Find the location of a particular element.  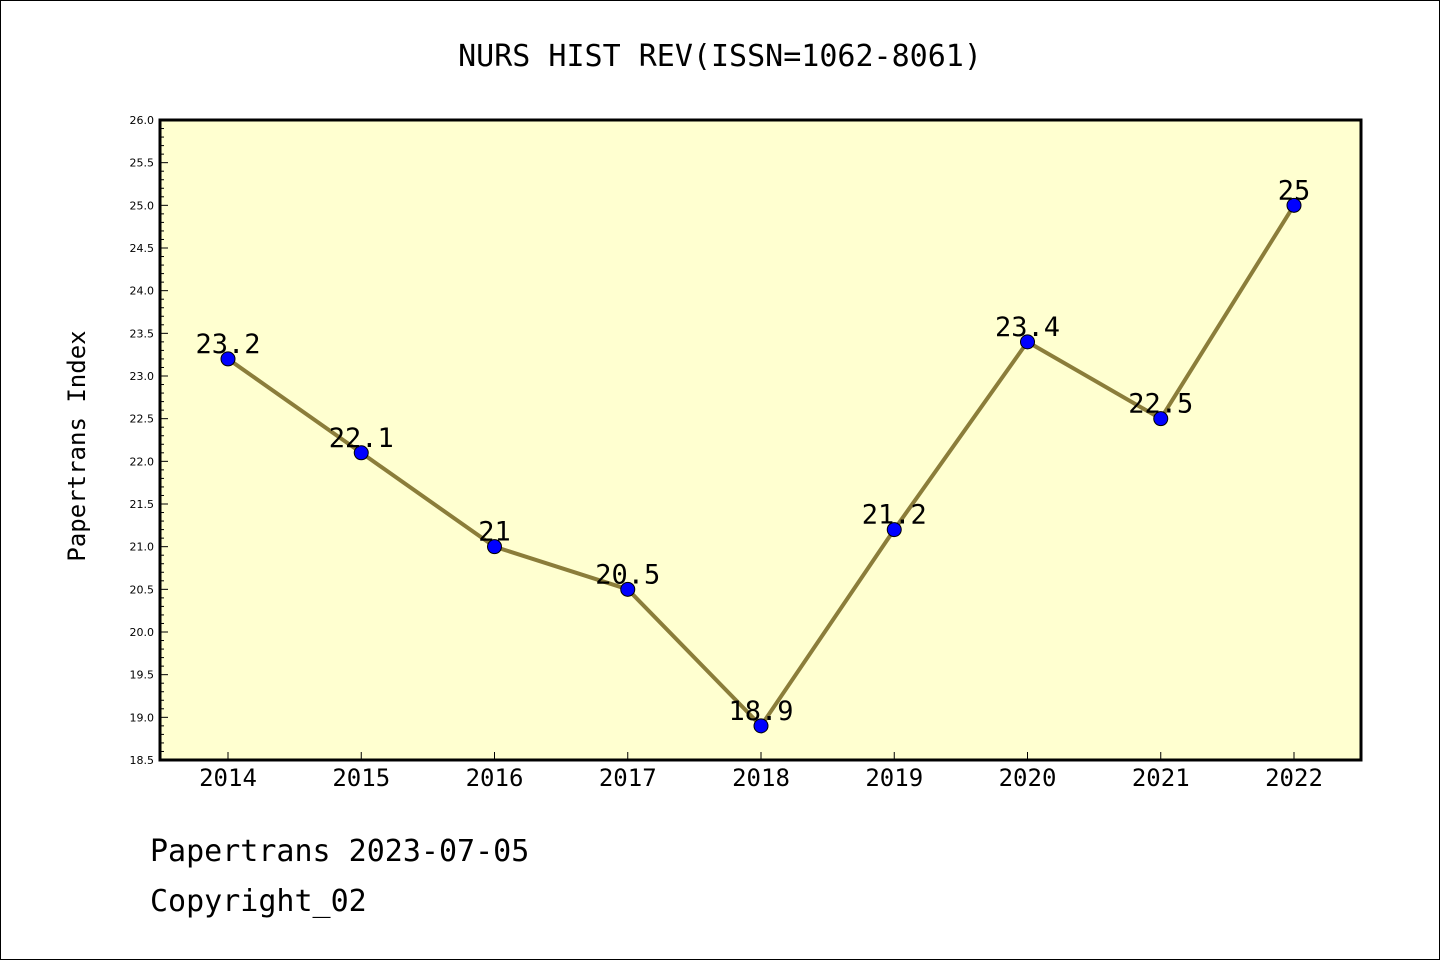

data-label: 23.2 is located at coordinates (227, 344).